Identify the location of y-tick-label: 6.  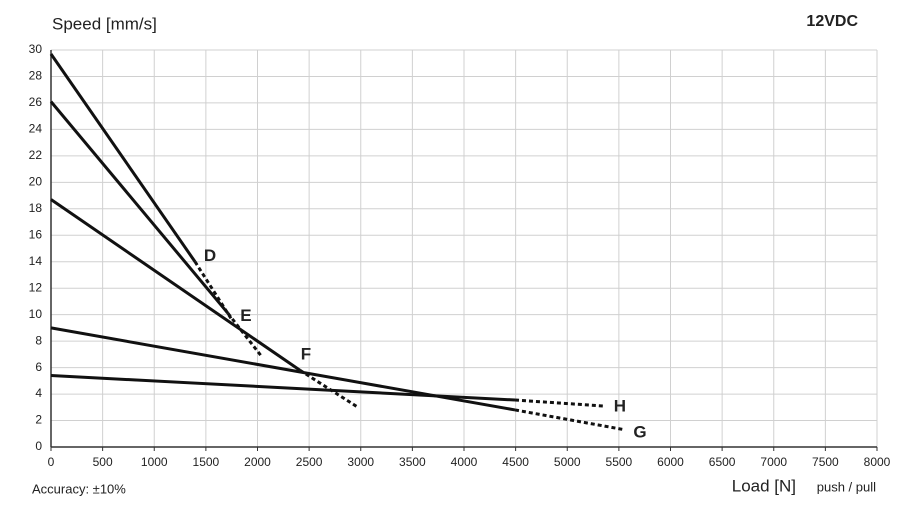
(38, 367).